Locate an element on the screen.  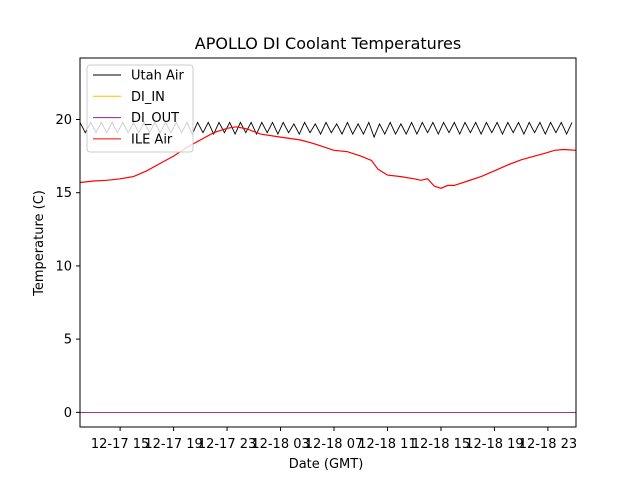
y-tick-label: 5 is located at coordinates (68, 340).